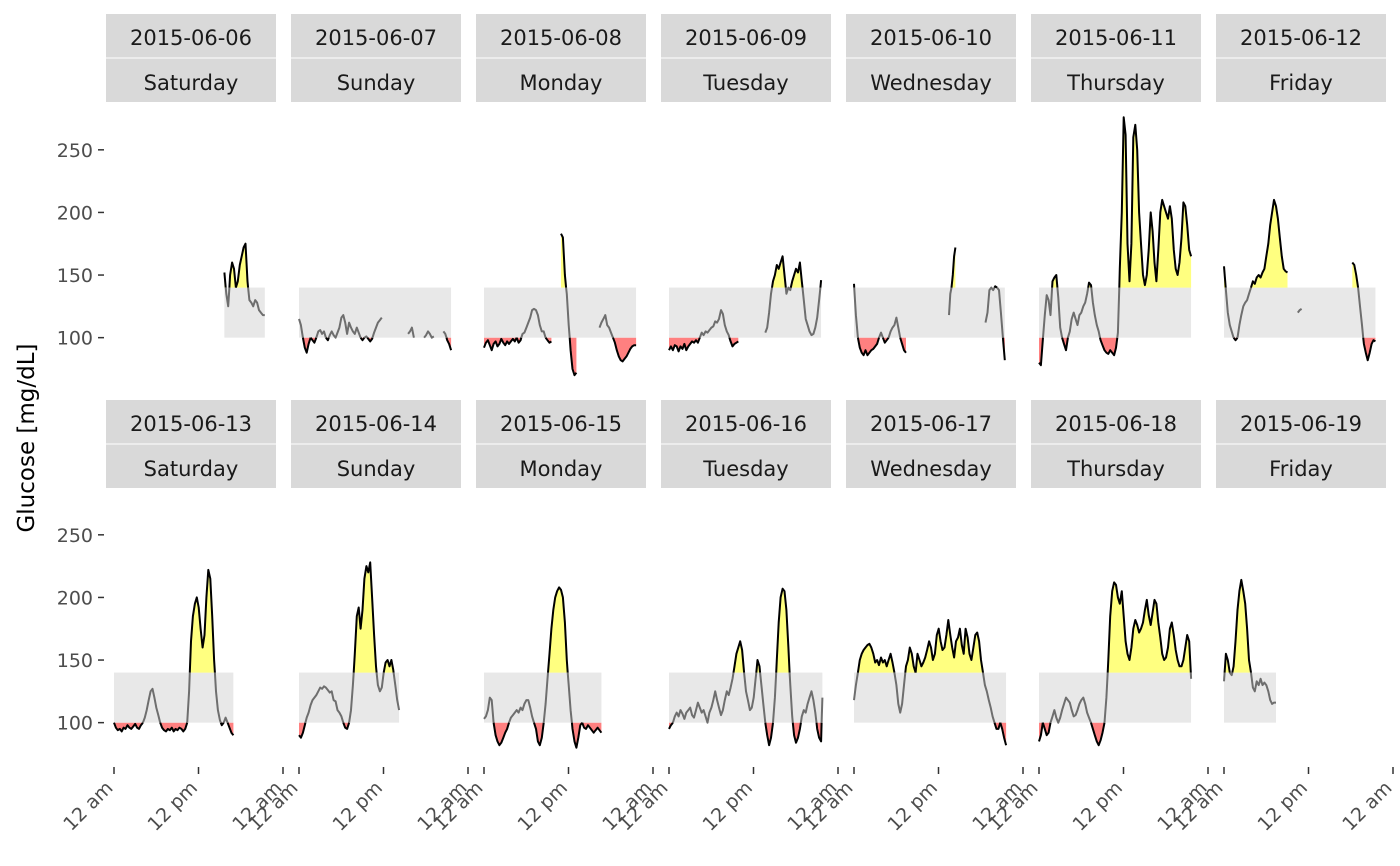 Image resolution: width=1400 pixels, height=866 pixels. I want to click on facet-panel: 2015-06-14 Sunday, so click(376, 569).